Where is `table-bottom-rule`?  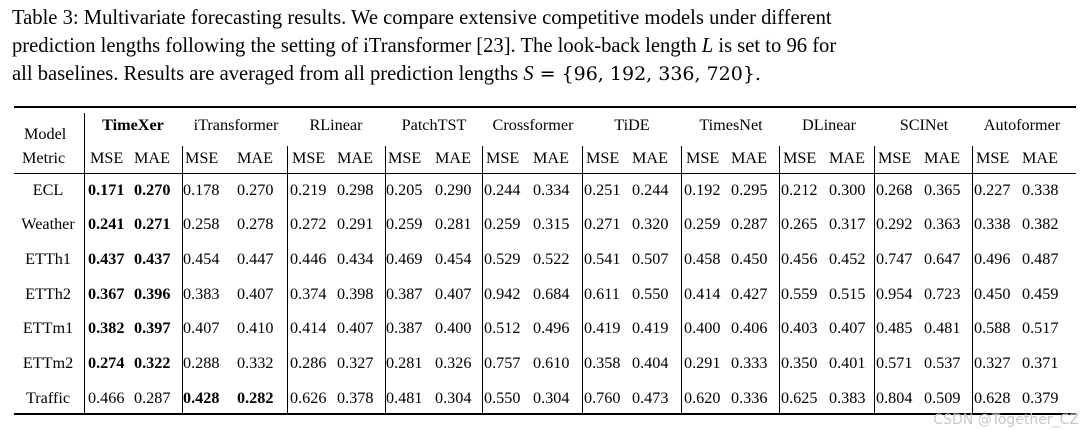
table-bottom-rule is located at coordinates (545, 414).